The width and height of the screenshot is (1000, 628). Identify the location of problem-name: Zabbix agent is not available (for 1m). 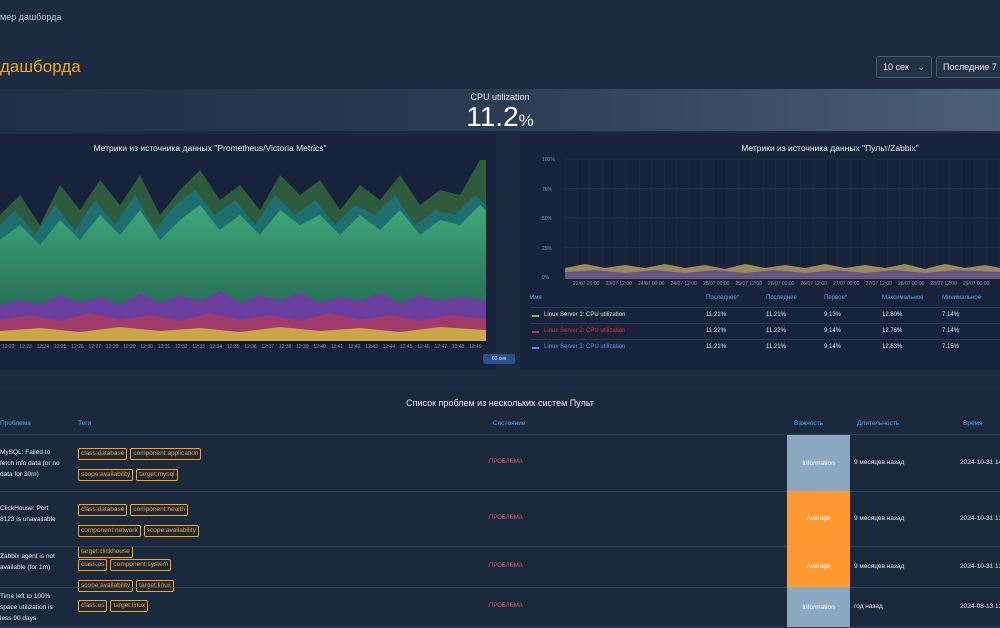
(27, 561).